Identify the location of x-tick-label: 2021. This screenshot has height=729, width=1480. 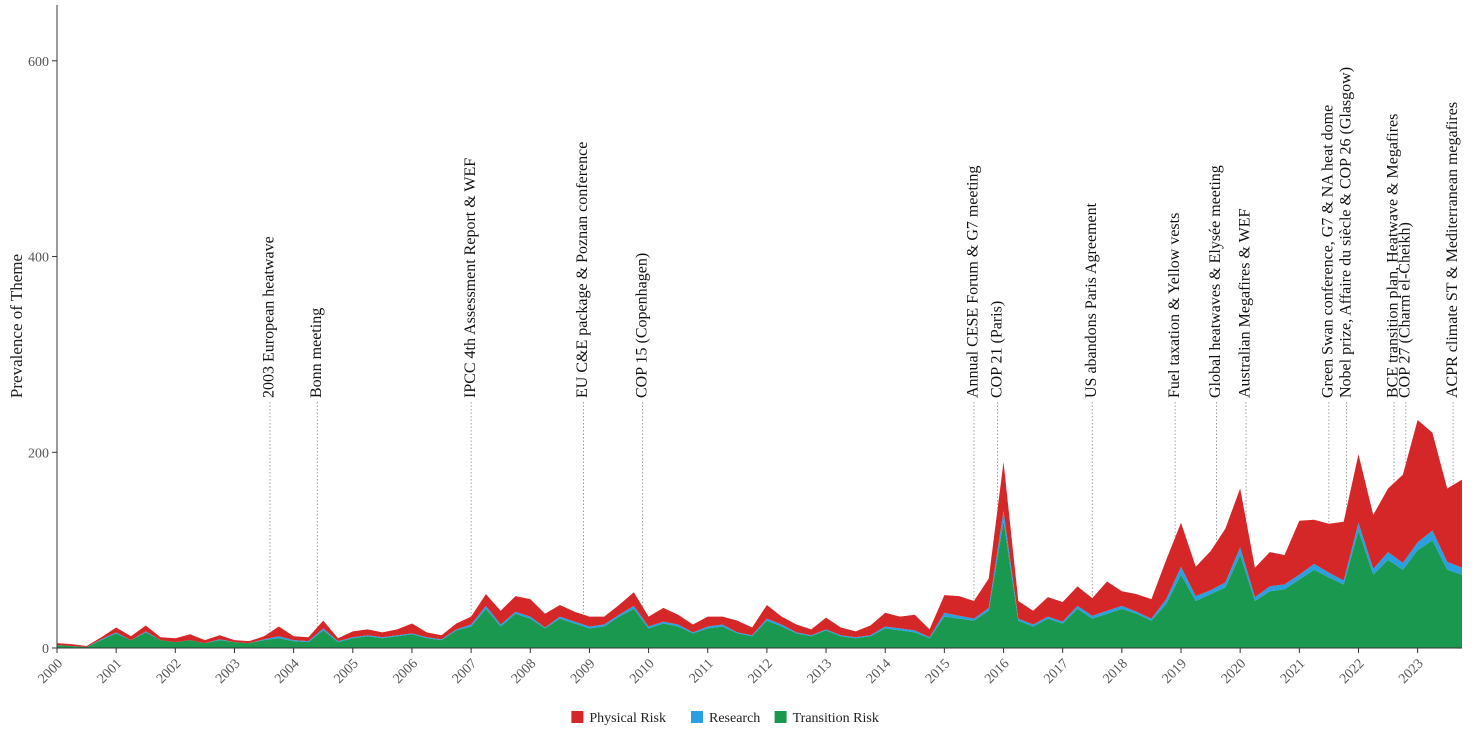
(1293, 671).